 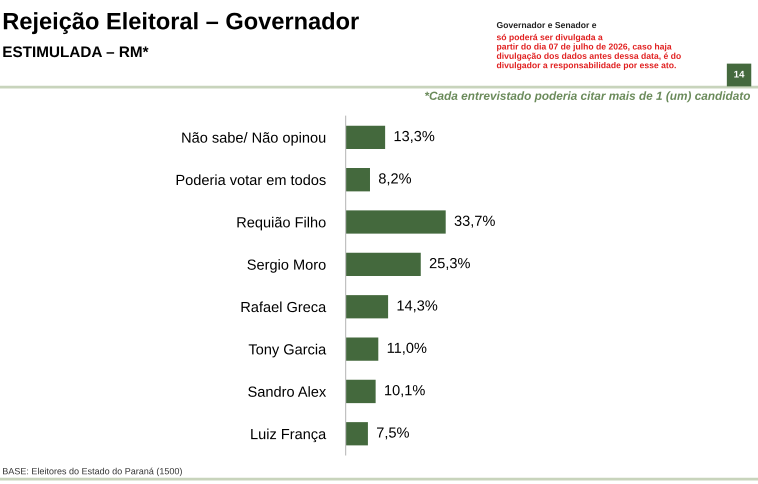 I want to click on y-tick-label: Requião Filho, so click(x=281, y=223).